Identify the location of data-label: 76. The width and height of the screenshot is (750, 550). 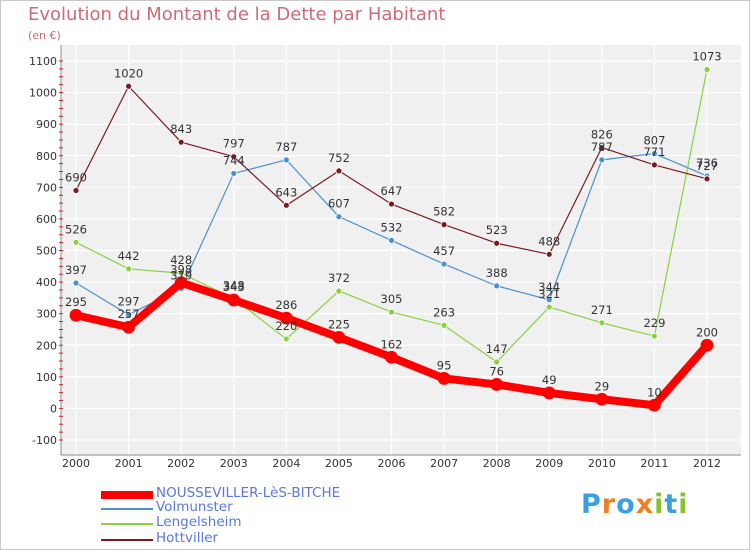
(496, 371).